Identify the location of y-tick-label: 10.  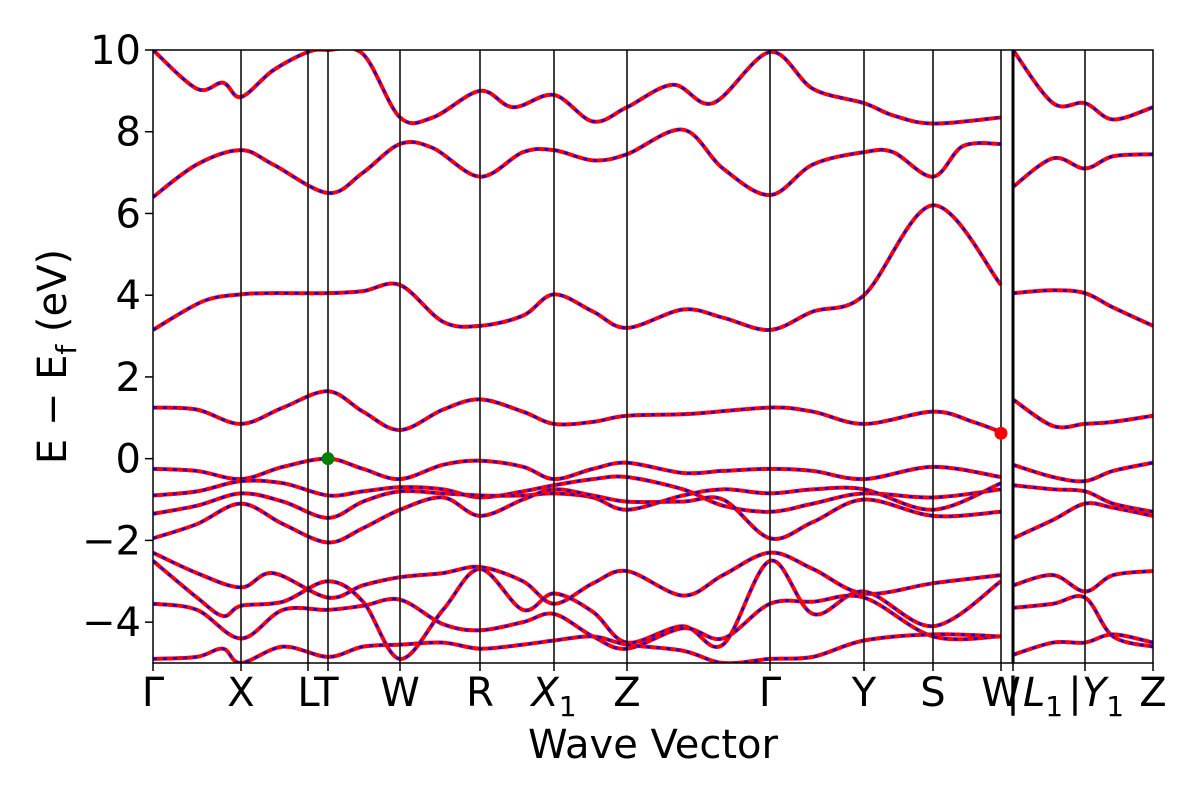
(115, 51).